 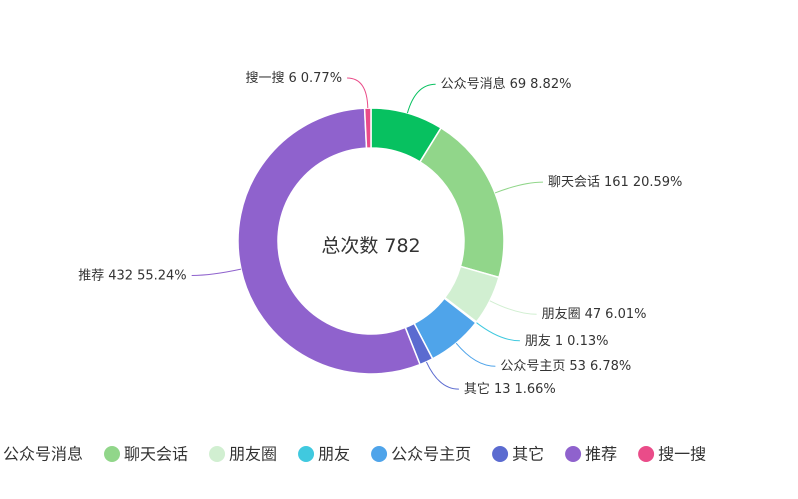 What do you see at coordinates (334, 454) in the screenshot?
I see `legend-label: 朋友` at bounding box center [334, 454].